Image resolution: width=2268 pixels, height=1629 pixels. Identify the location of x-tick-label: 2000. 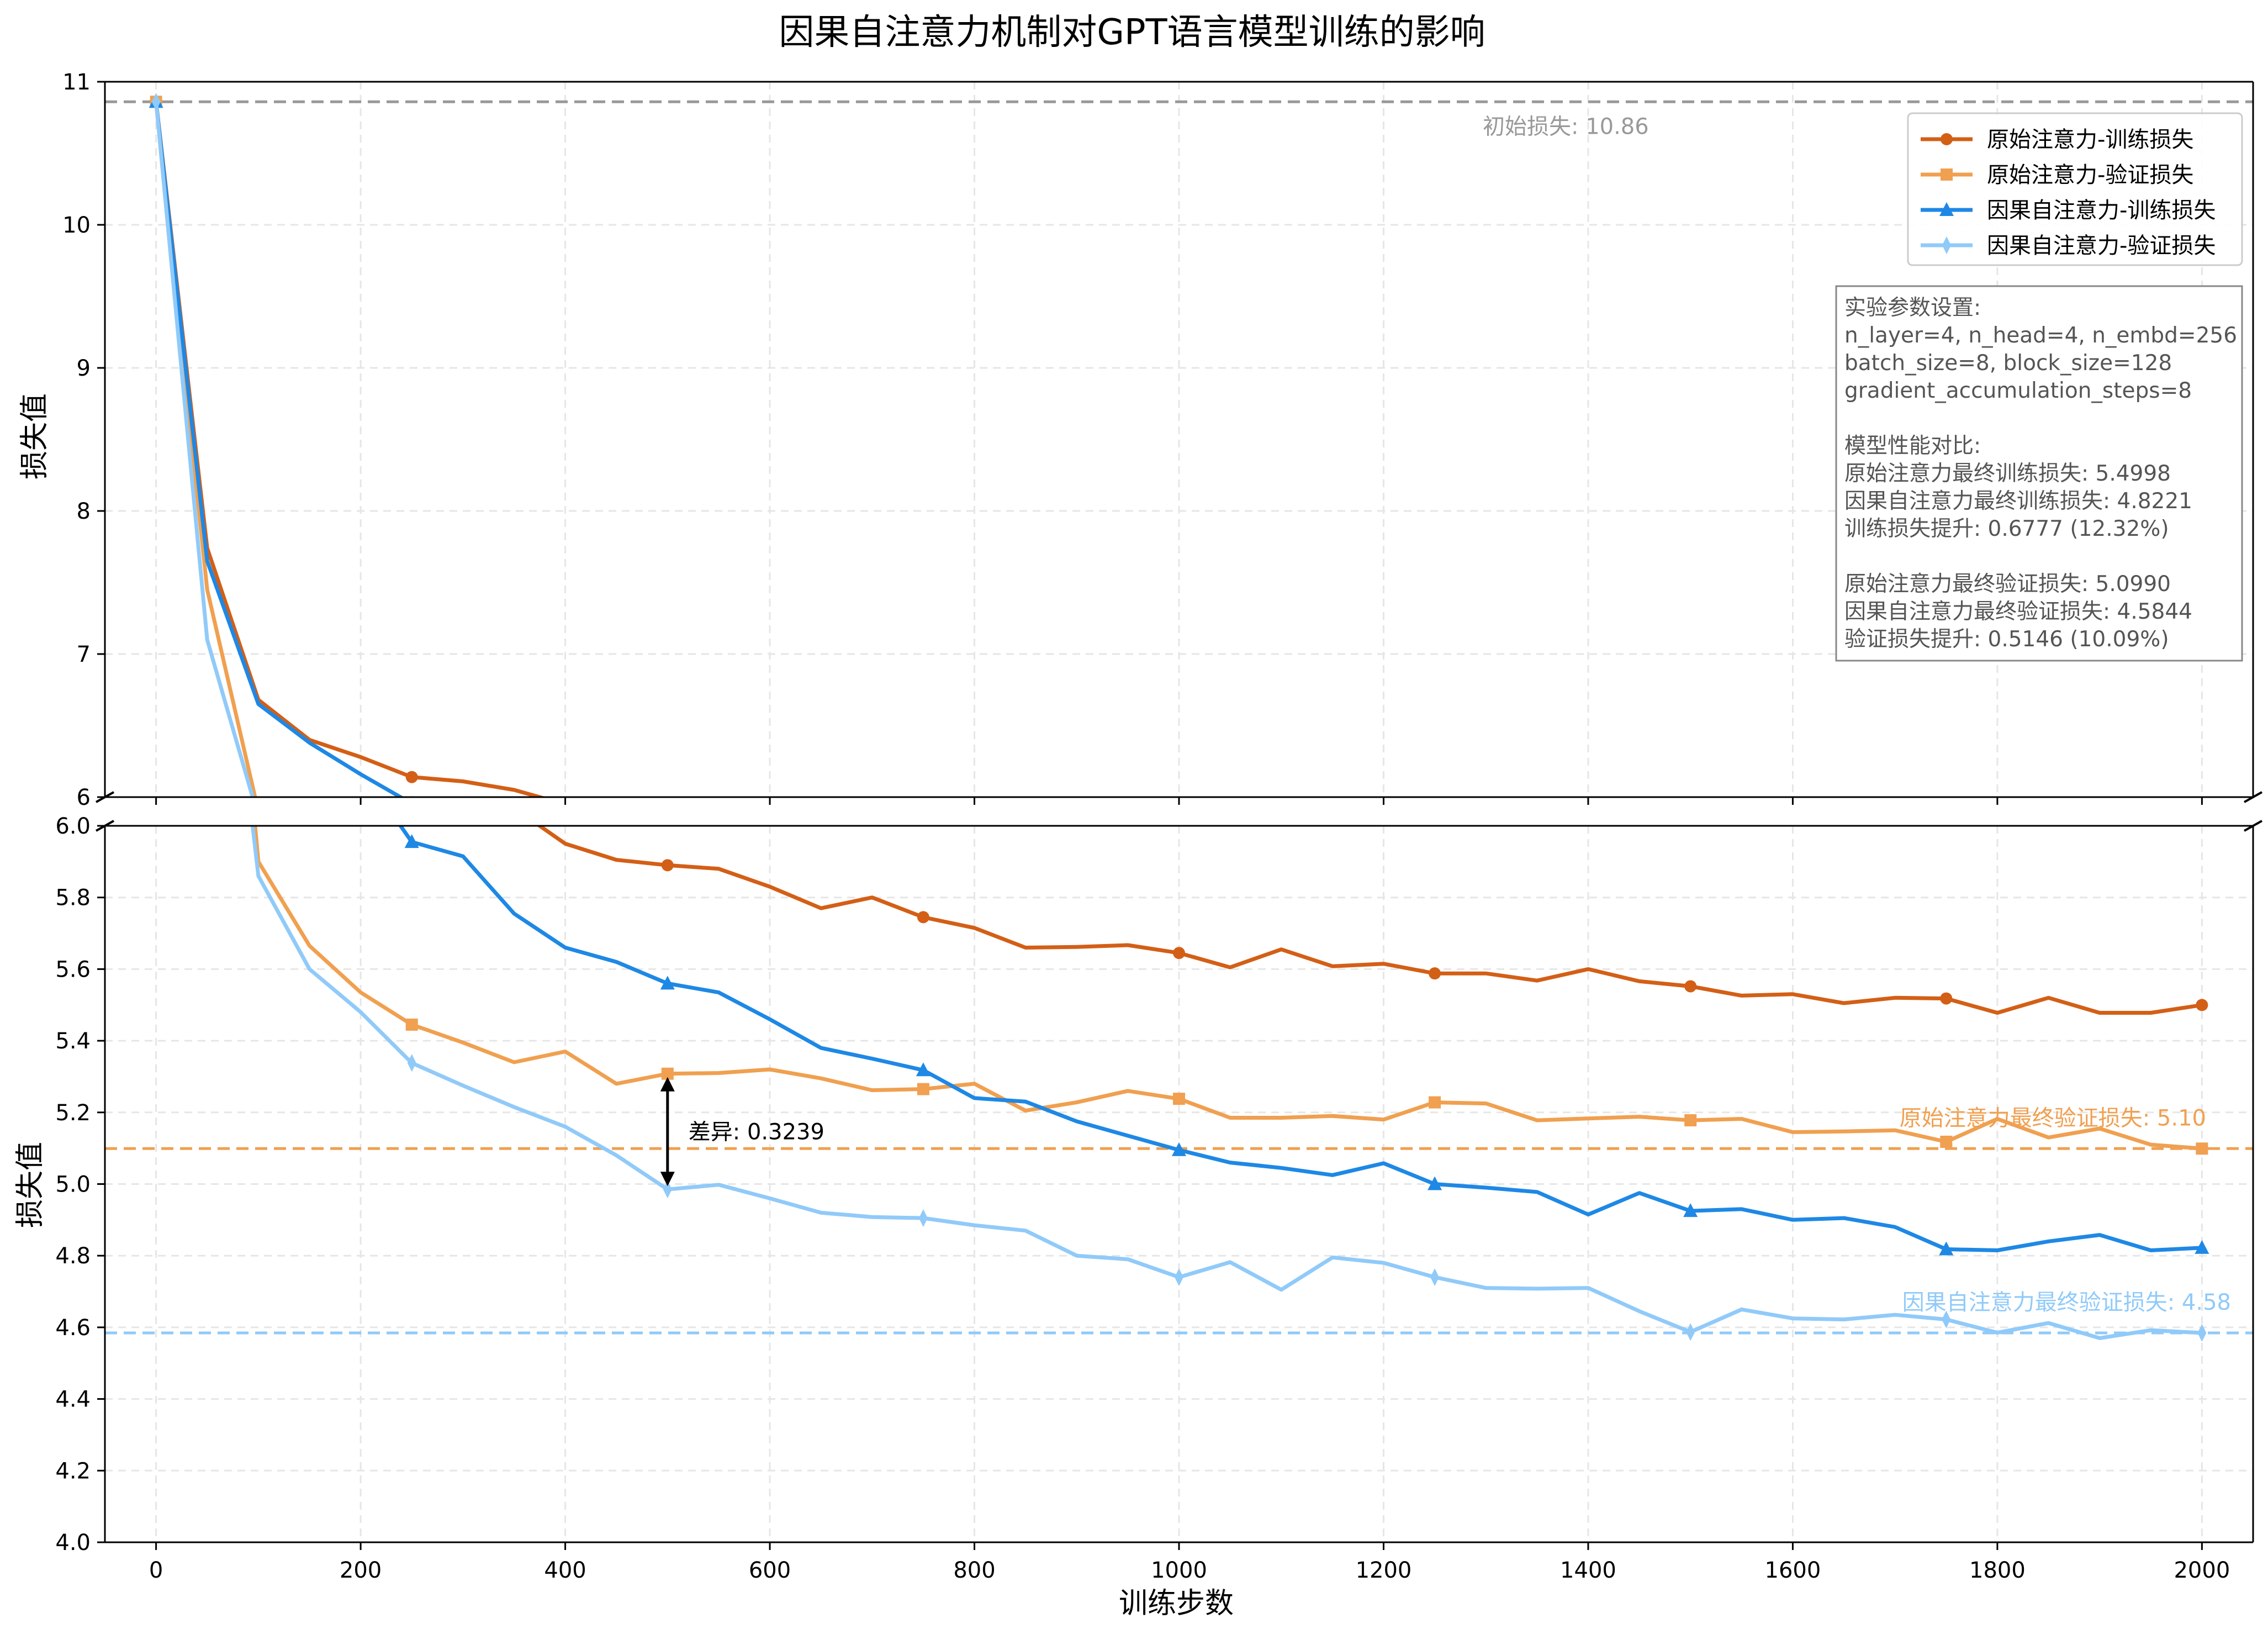
(2202, 1570).